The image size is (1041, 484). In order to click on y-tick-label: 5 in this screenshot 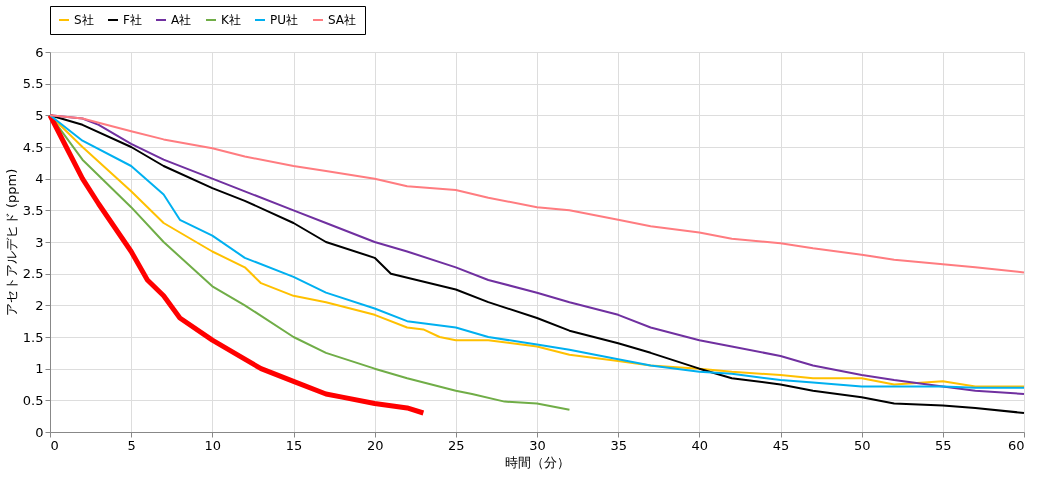, I will do `click(39, 115)`.